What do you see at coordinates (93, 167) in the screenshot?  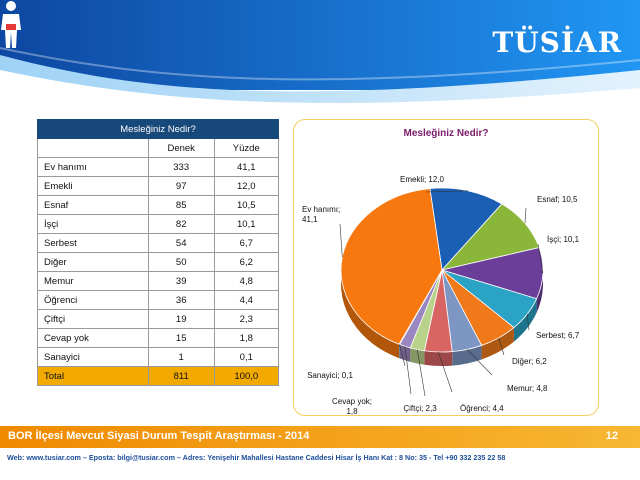 I see `row-label: Ev hanımı` at bounding box center [93, 167].